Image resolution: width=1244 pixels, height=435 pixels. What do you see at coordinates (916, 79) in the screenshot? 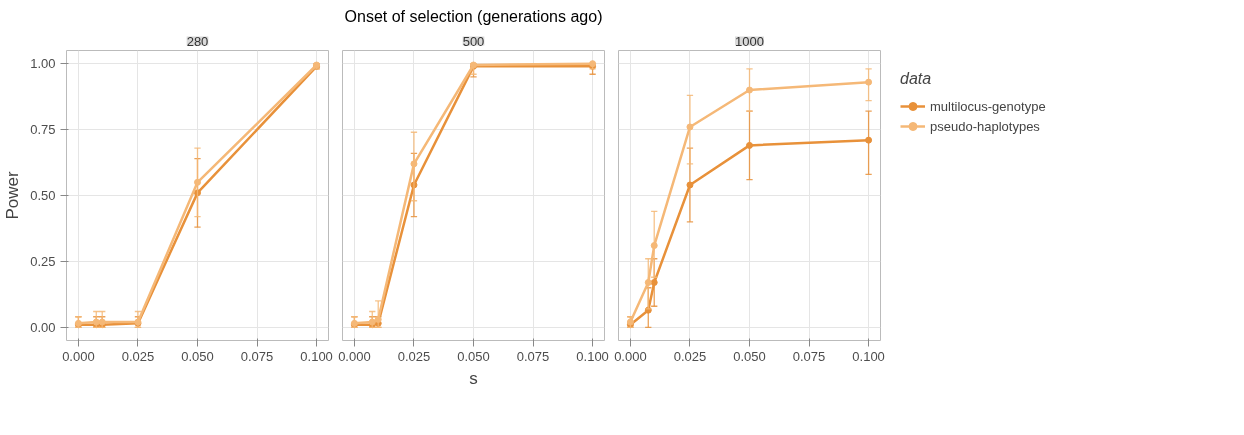
I see `legend-title: data` at bounding box center [916, 79].